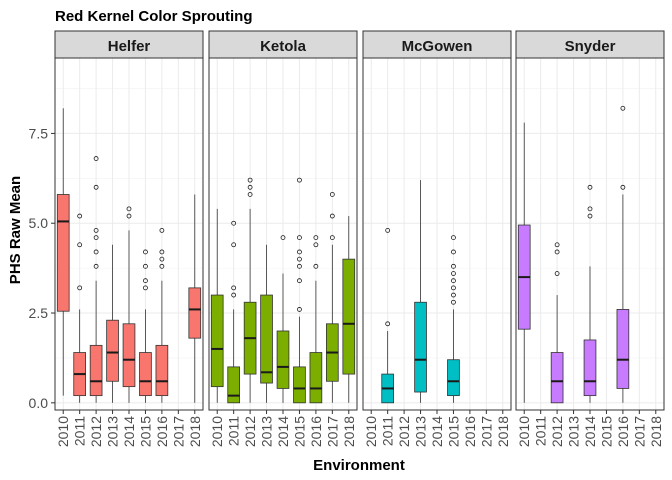 This screenshot has height=480, width=672. What do you see at coordinates (359, 465) in the screenshot?
I see `x-axis-title: Environment` at bounding box center [359, 465].